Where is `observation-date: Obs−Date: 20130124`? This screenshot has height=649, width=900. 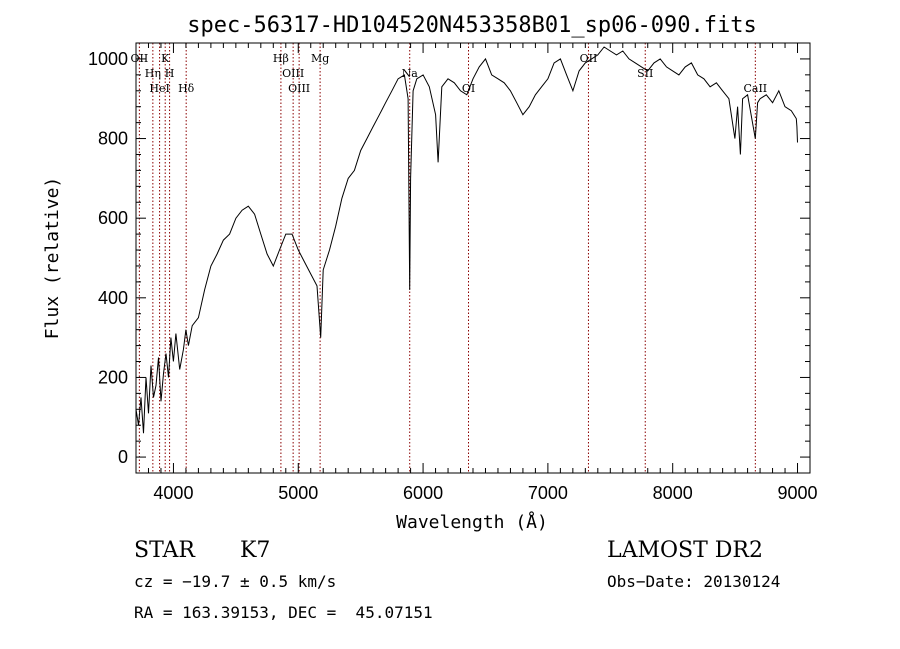 observation-date: Obs−Date: 20130124 is located at coordinates (694, 581).